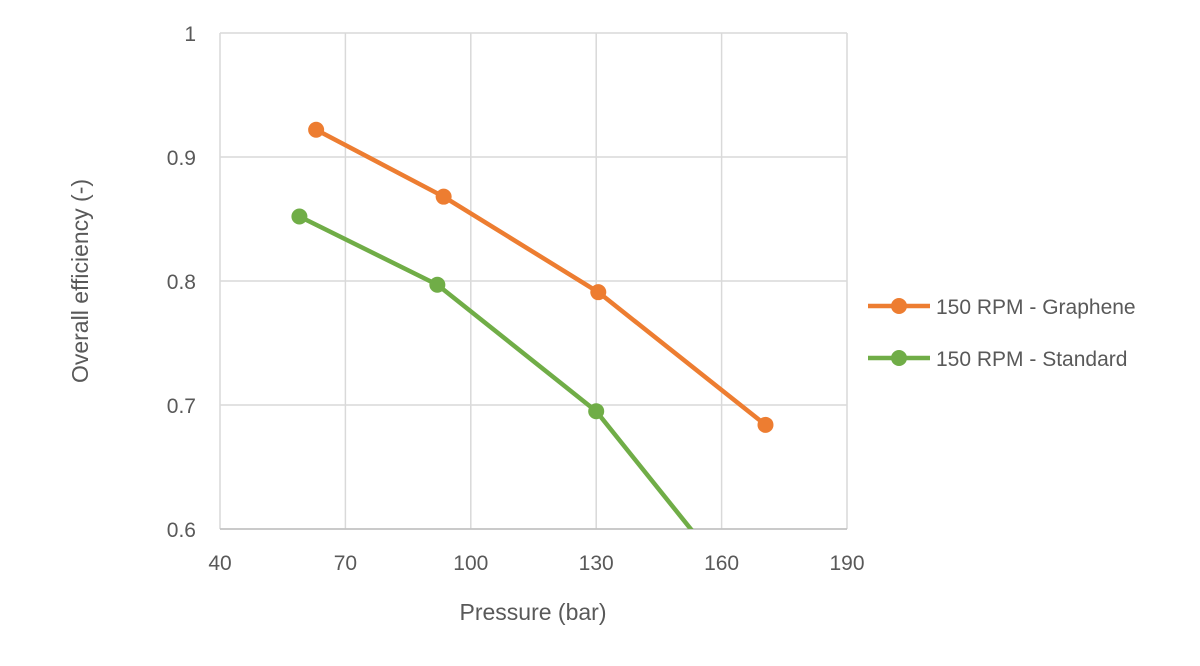  What do you see at coordinates (181, 530) in the screenshot?
I see `y-tick-label: 0.6` at bounding box center [181, 530].